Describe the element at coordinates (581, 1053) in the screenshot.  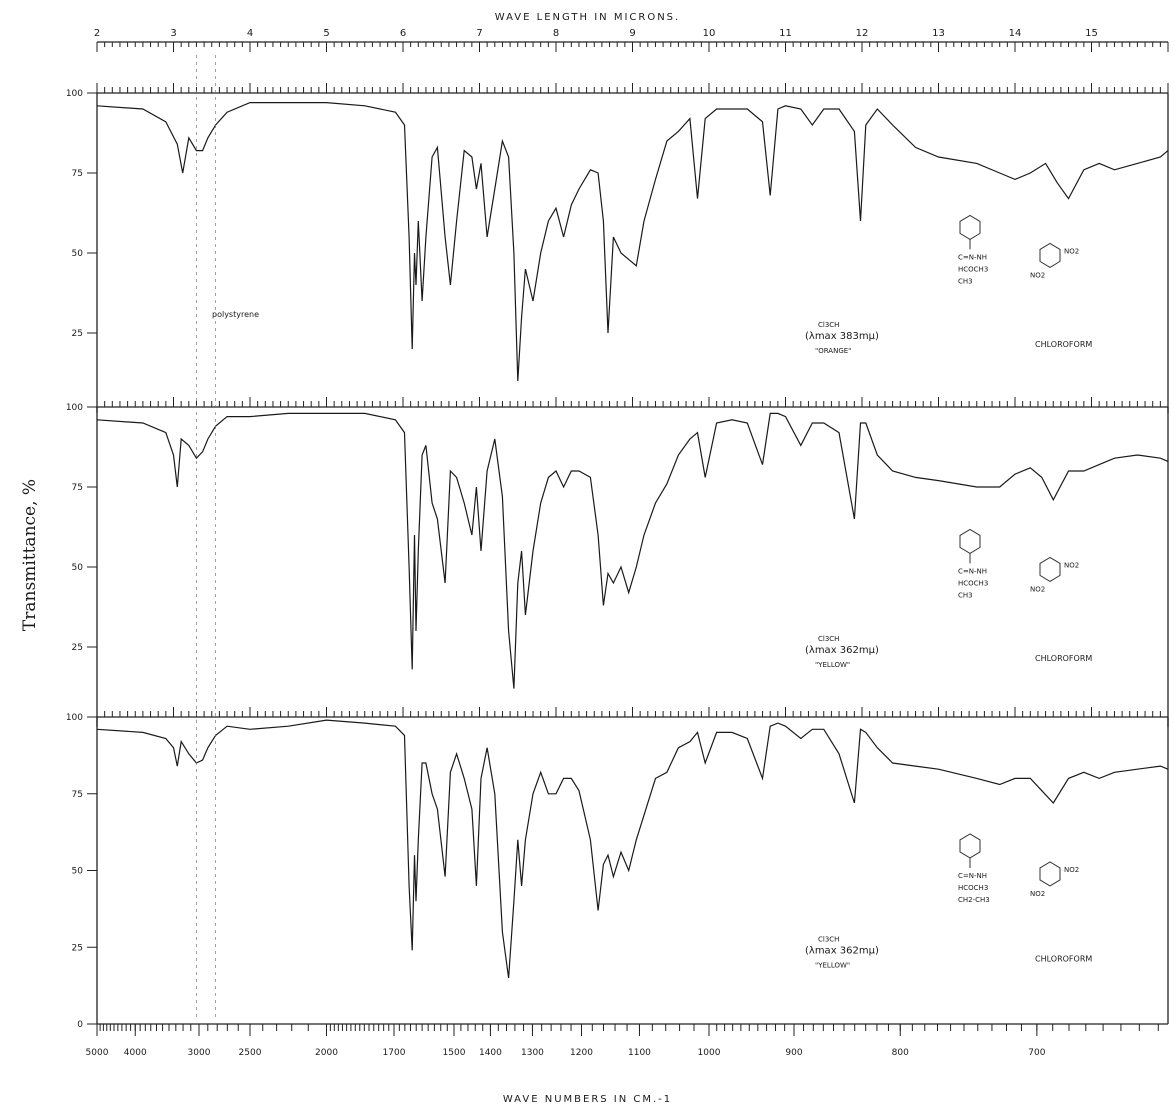
I see `wavenumber-tick-label: 1200` at that location.